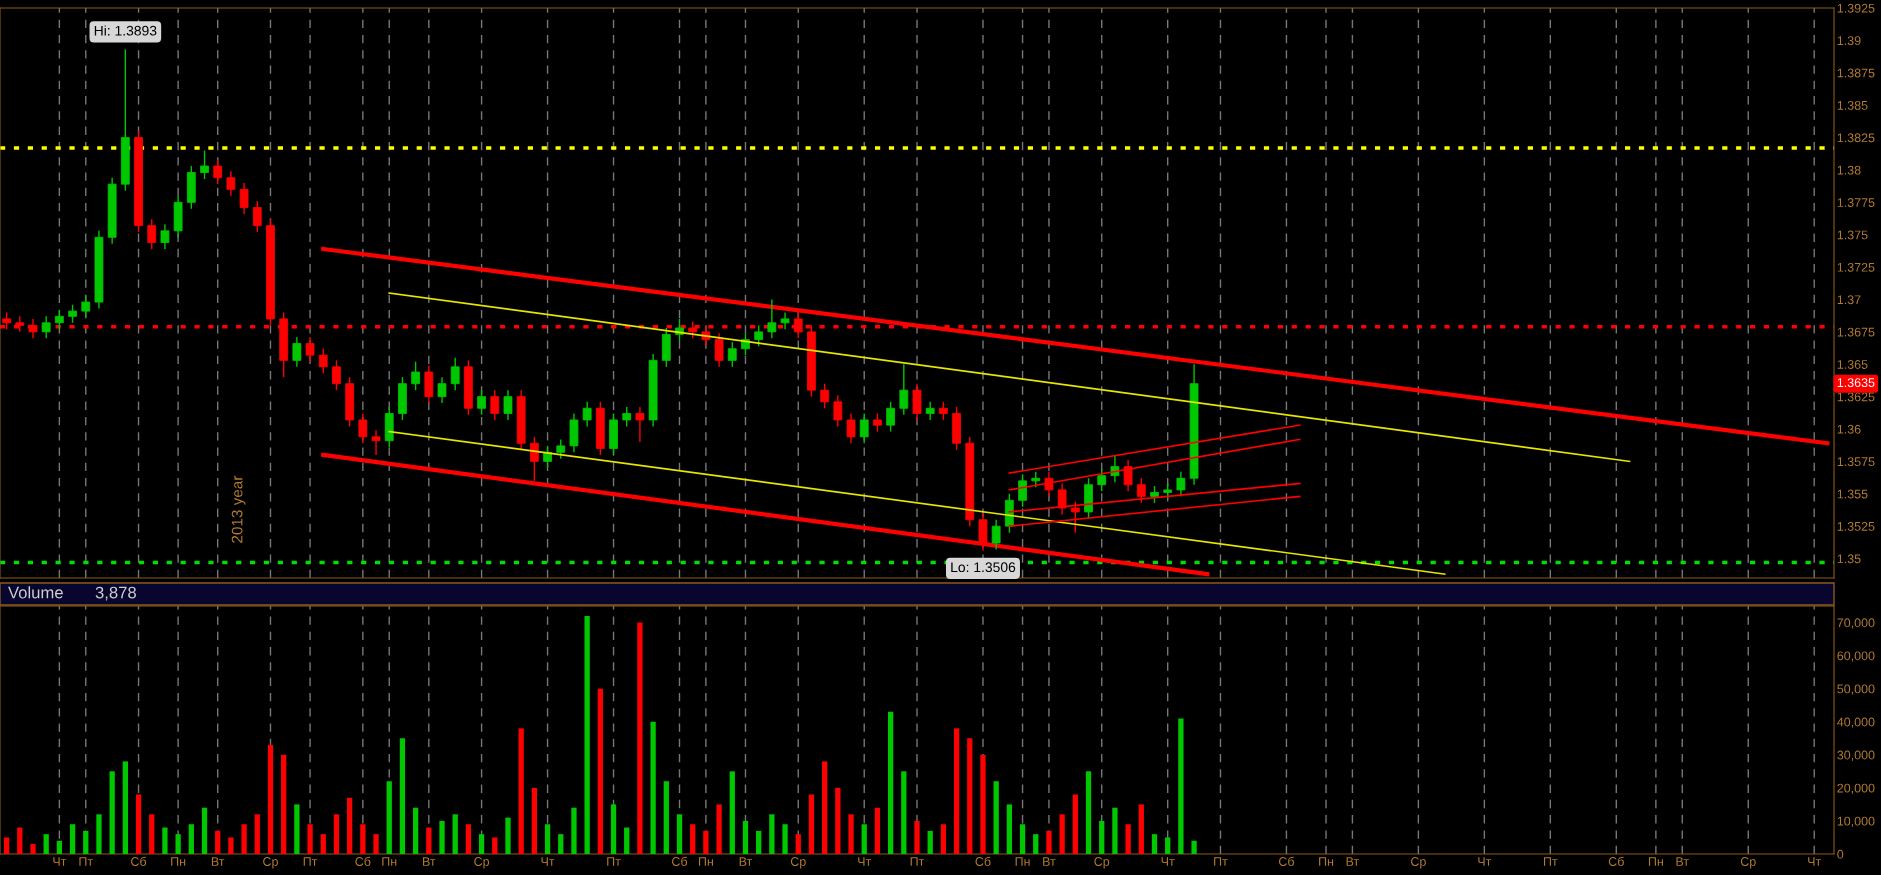 The height and width of the screenshot is (875, 1881). I want to click on text: 3,878, so click(115, 593).